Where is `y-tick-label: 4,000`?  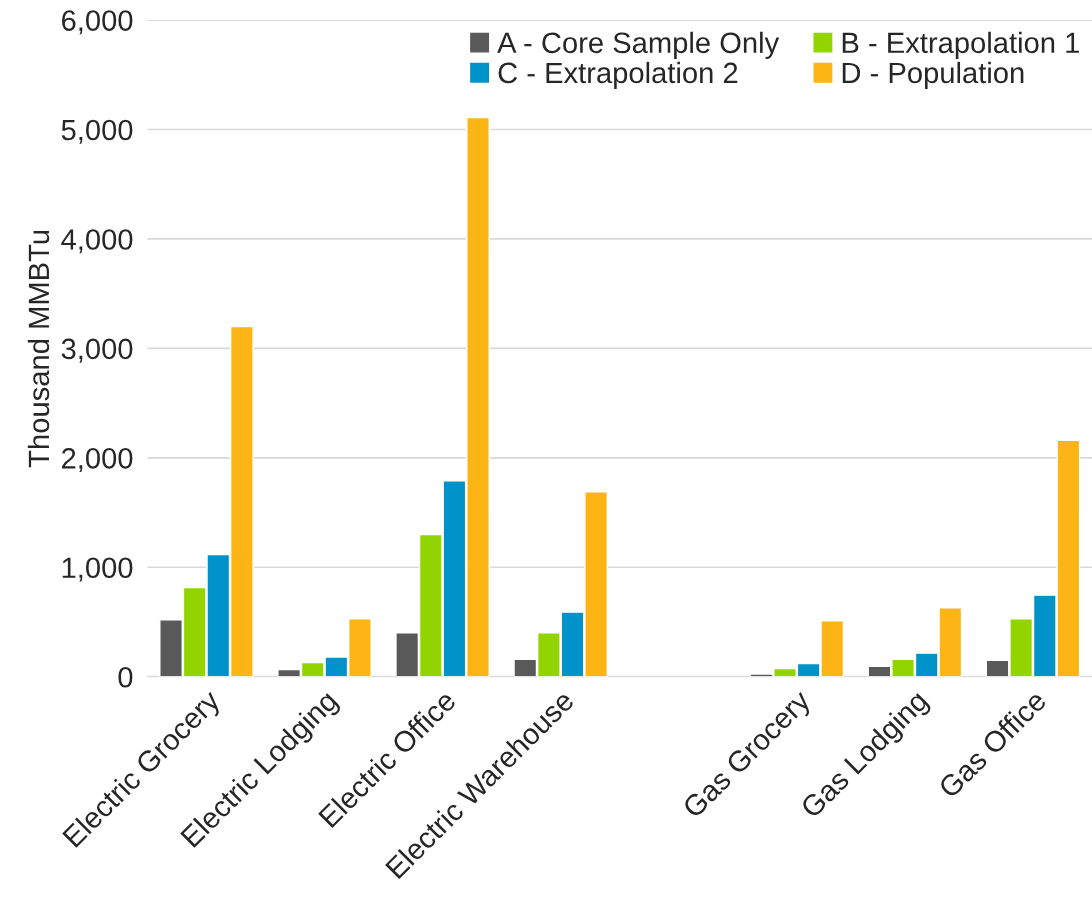
y-tick-label: 4,000 is located at coordinates (97, 241).